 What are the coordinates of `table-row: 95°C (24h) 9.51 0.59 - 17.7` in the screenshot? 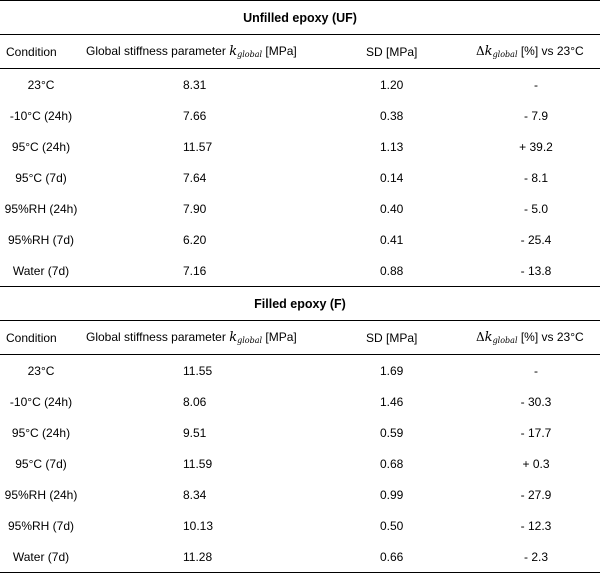 It's located at (300, 432).